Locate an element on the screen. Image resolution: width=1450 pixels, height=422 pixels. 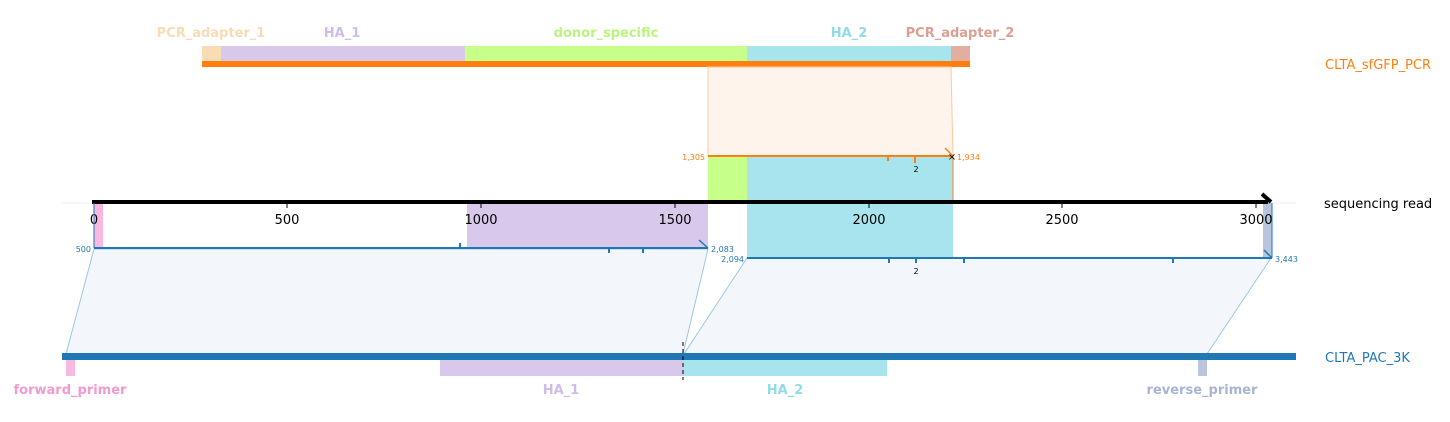
read-track-label: sequencing read is located at coordinates (1378, 204).